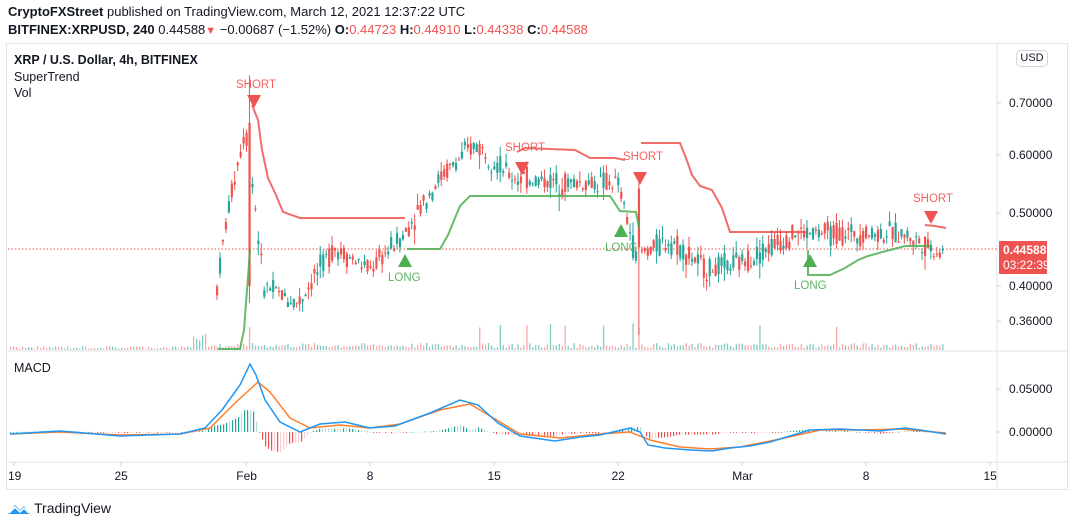 The width and height of the screenshot is (1073, 528). I want to click on symbol: BITFINEX:XRPUSD, 240, so click(81, 29).